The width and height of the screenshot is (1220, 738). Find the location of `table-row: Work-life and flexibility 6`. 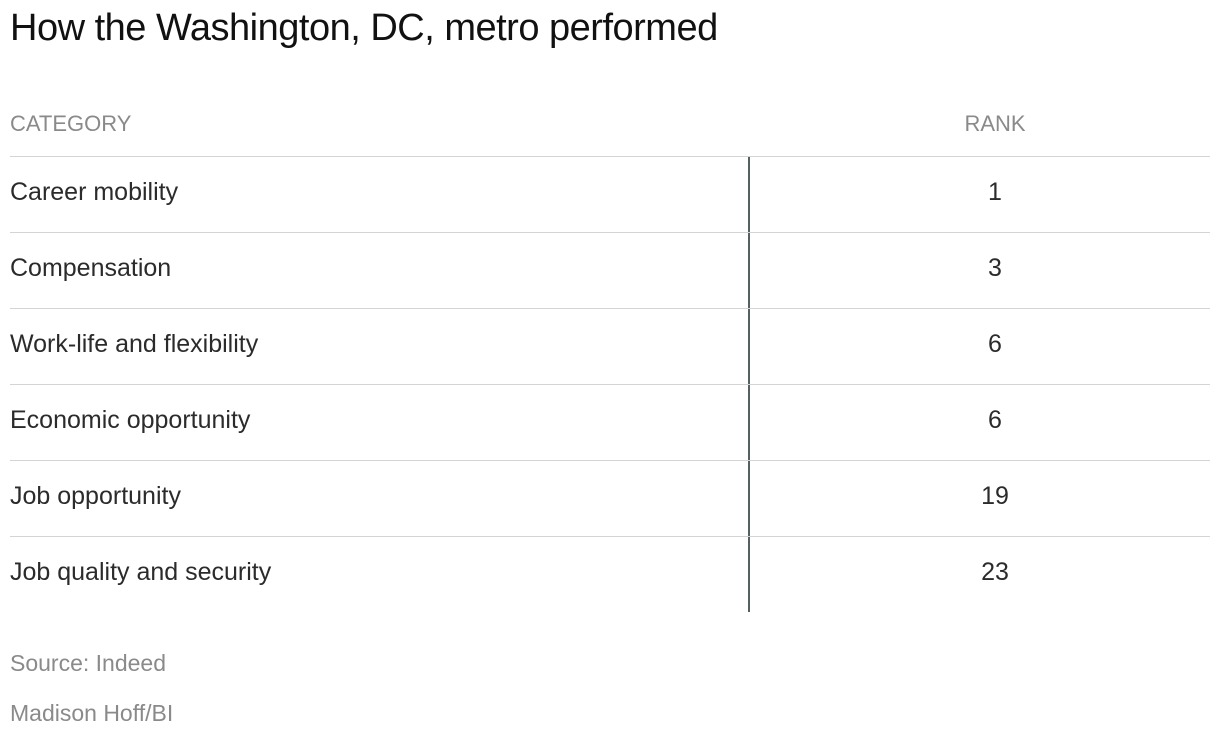

table-row: Work-life and flexibility 6 is located at coordinates (610, 347).